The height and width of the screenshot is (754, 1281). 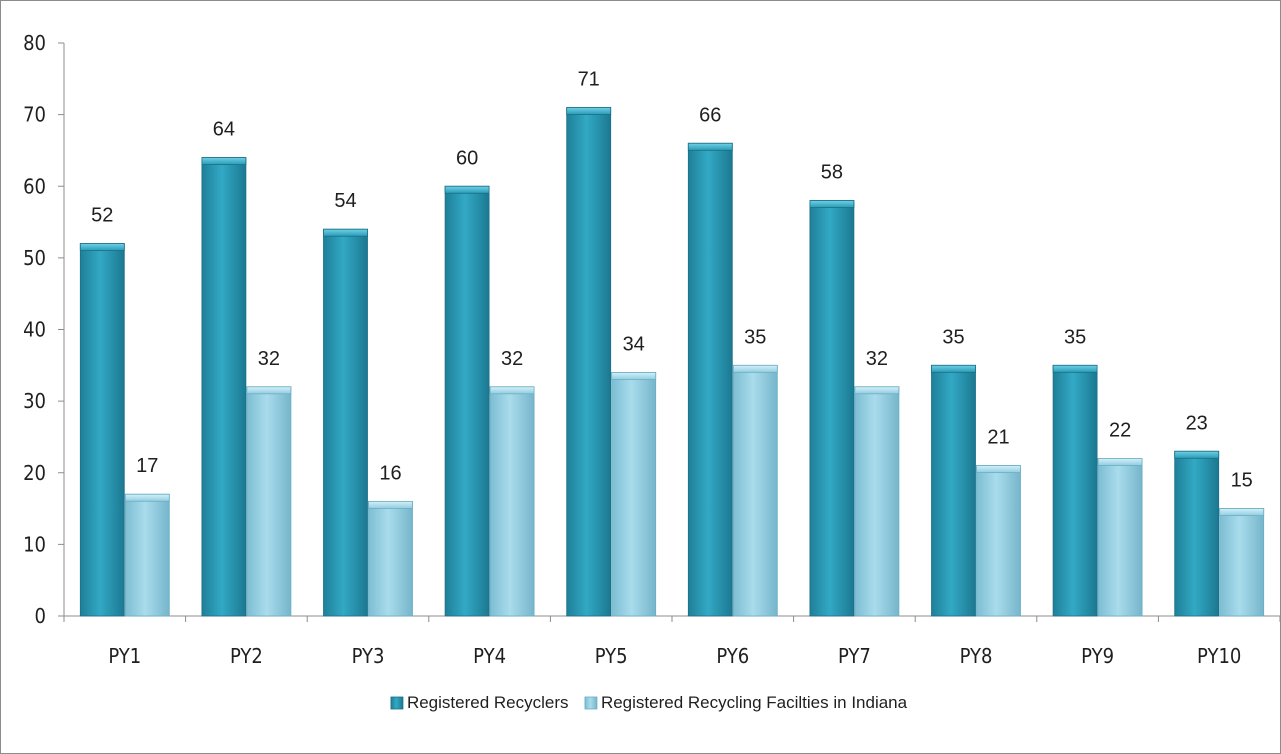 What do you see at coordinates (998, 438) in the screenshot?
I see `data-label: 21` at bounding box center [998, 438].